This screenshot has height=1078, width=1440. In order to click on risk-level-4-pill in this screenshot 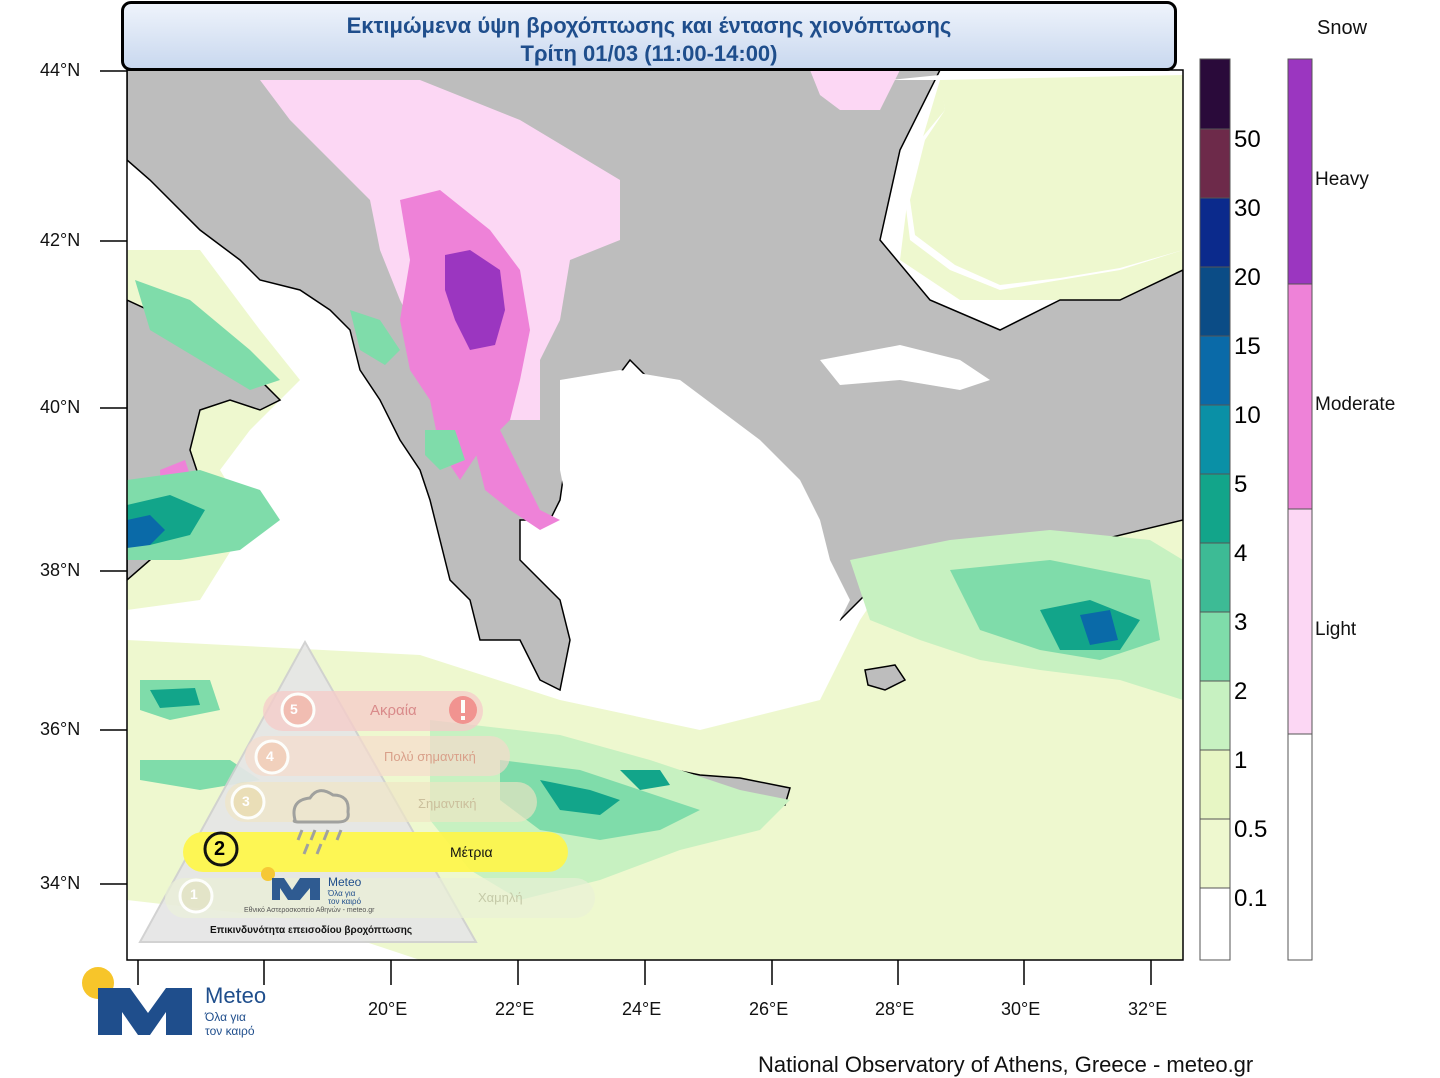, I will do `click(377, 756)`.